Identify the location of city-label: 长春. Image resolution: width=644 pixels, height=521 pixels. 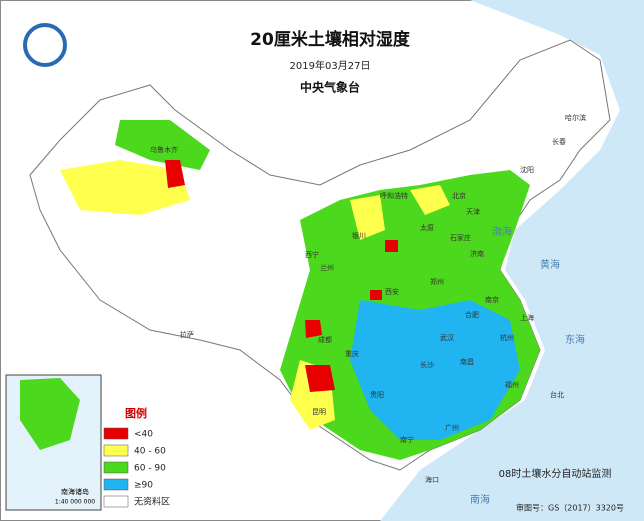
(559, 141).